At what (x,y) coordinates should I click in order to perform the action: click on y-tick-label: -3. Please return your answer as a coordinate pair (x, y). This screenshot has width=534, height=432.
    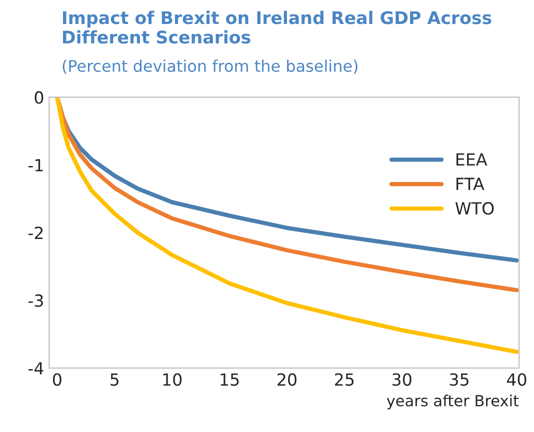
    Looking at the image, I should click on (35, 300).